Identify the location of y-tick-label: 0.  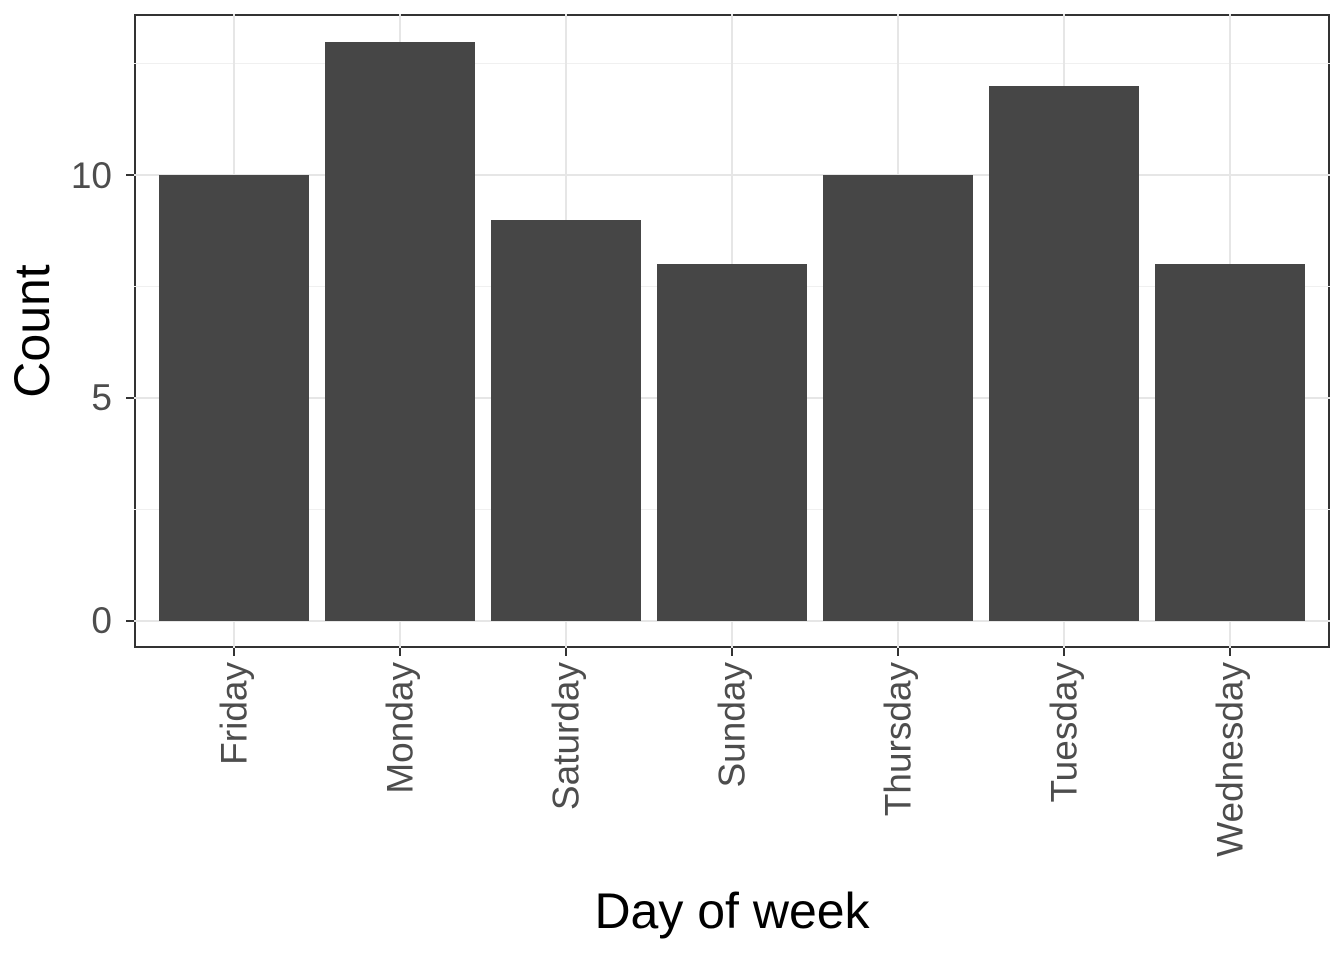
(101, 621).